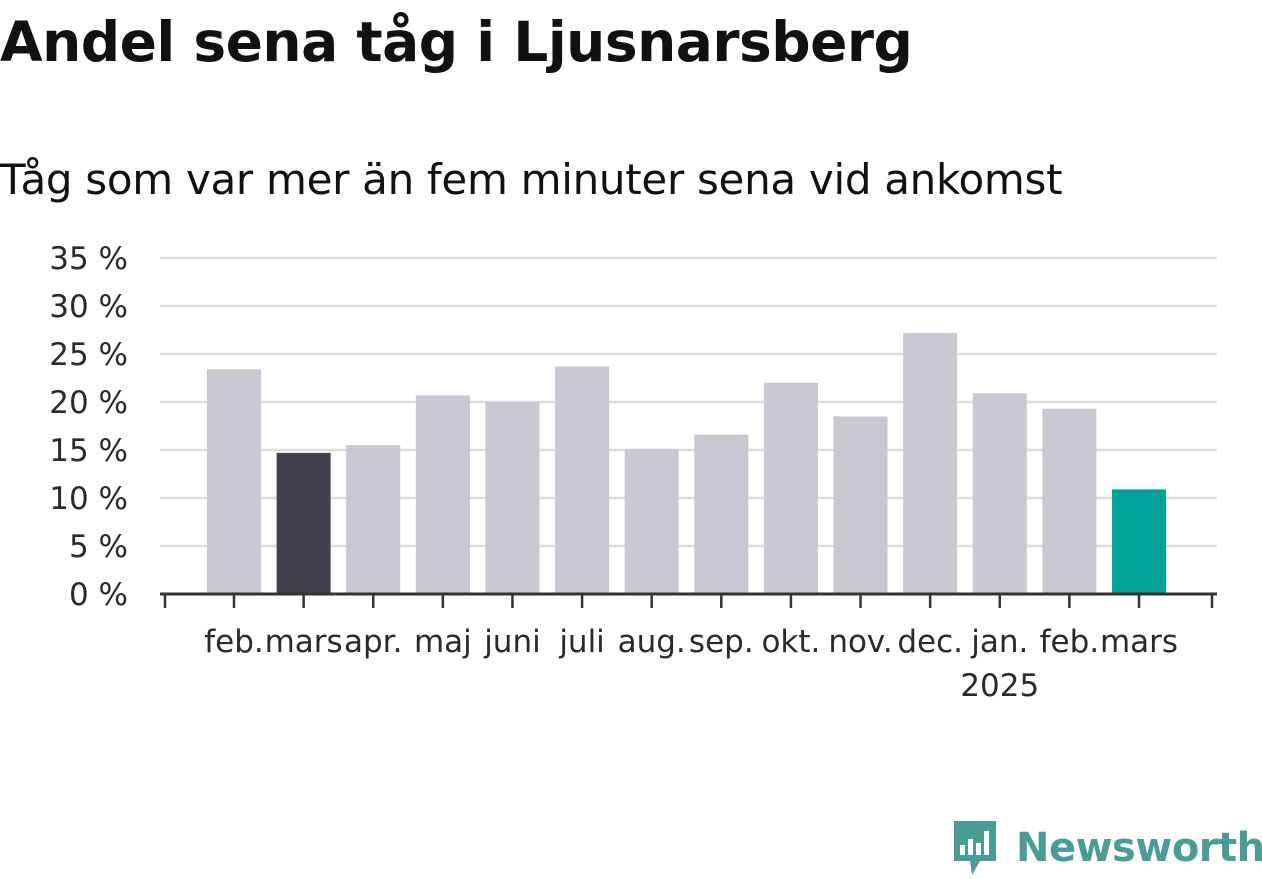 The height and width of the screenshot is (879, 1262). I want to click on y-tick-label: 20 %, so click(88, 403).